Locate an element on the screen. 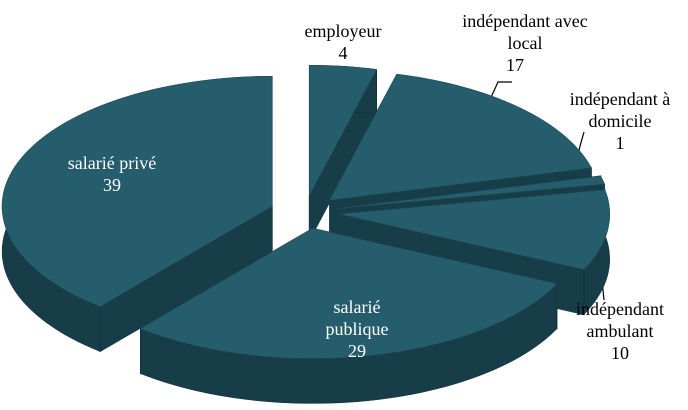  slice-label: salarié publique 29 is located at coordinates (357, 329).